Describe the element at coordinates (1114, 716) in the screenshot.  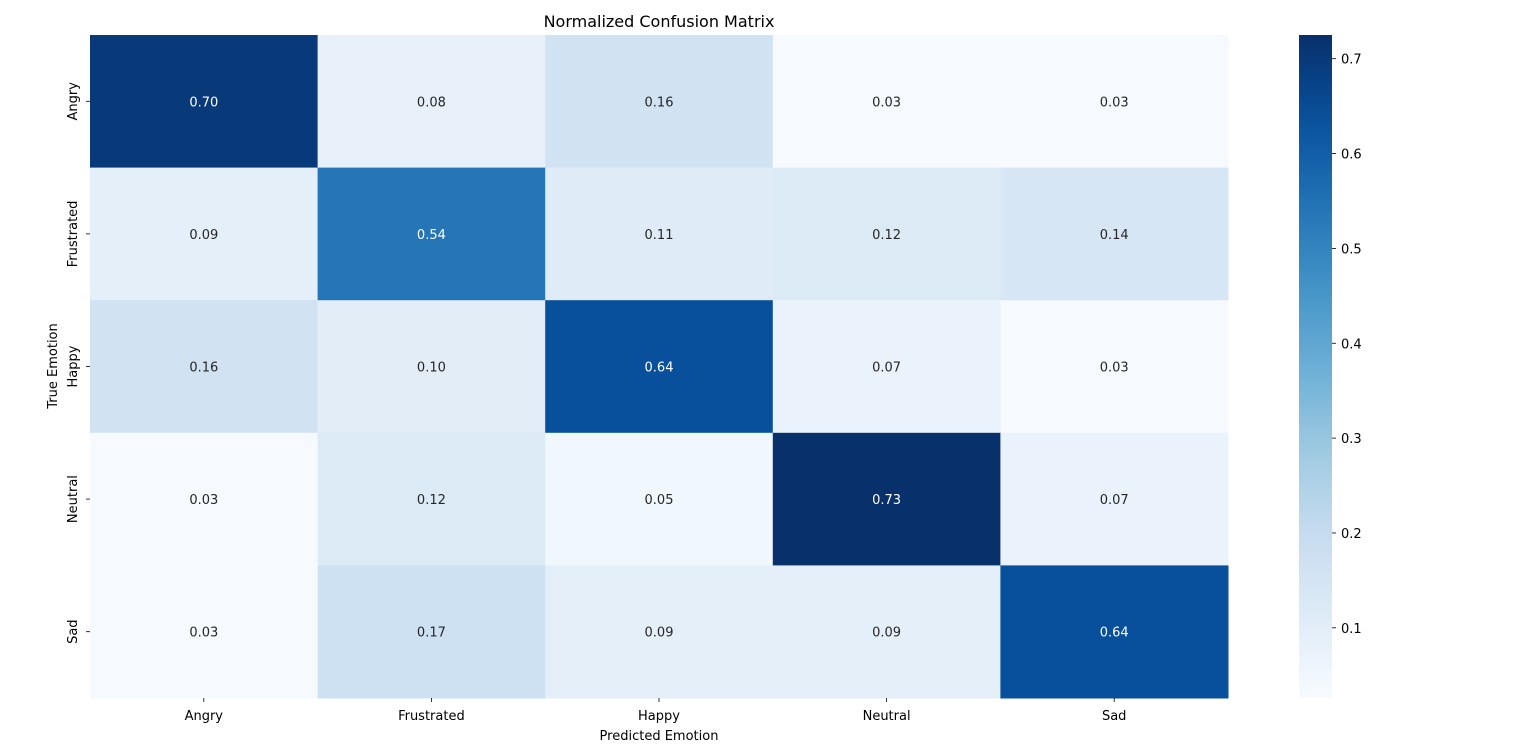
I see `x-tick-label: Sad` at that location.